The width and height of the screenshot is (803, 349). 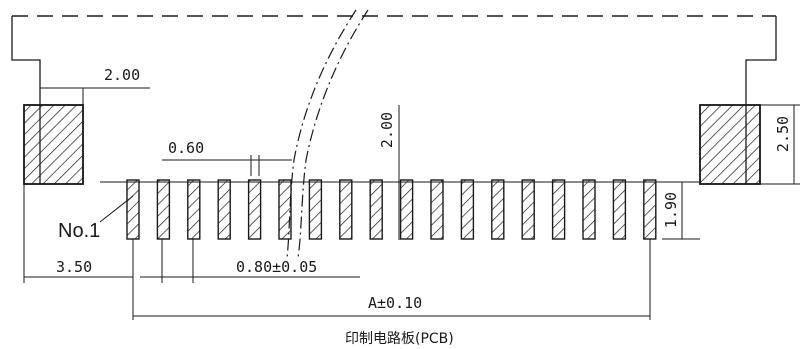 What do you see at coordinates (671, 210) in the screenshot?
I see `pin-length-label: 1.90` at bounding box center [671, 210].